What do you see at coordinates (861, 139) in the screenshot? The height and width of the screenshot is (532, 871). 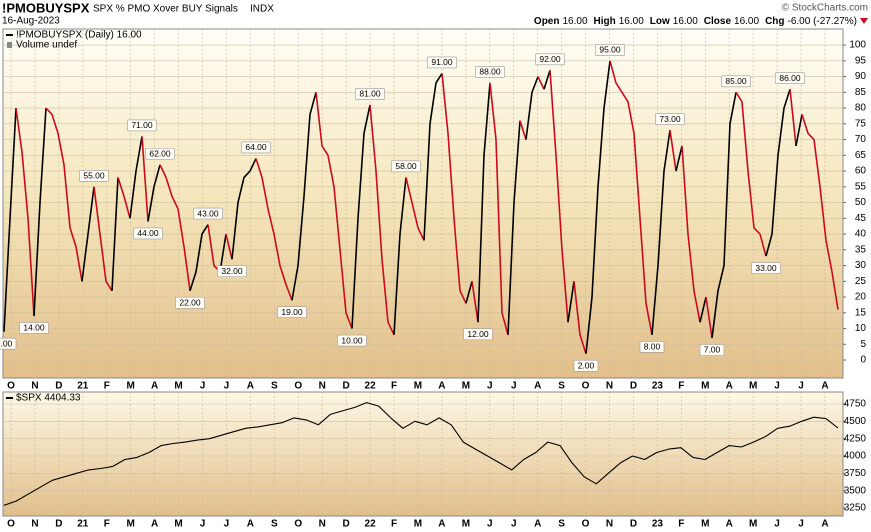 I see `y-tick-label: 70` at bounding box center [861, 139].